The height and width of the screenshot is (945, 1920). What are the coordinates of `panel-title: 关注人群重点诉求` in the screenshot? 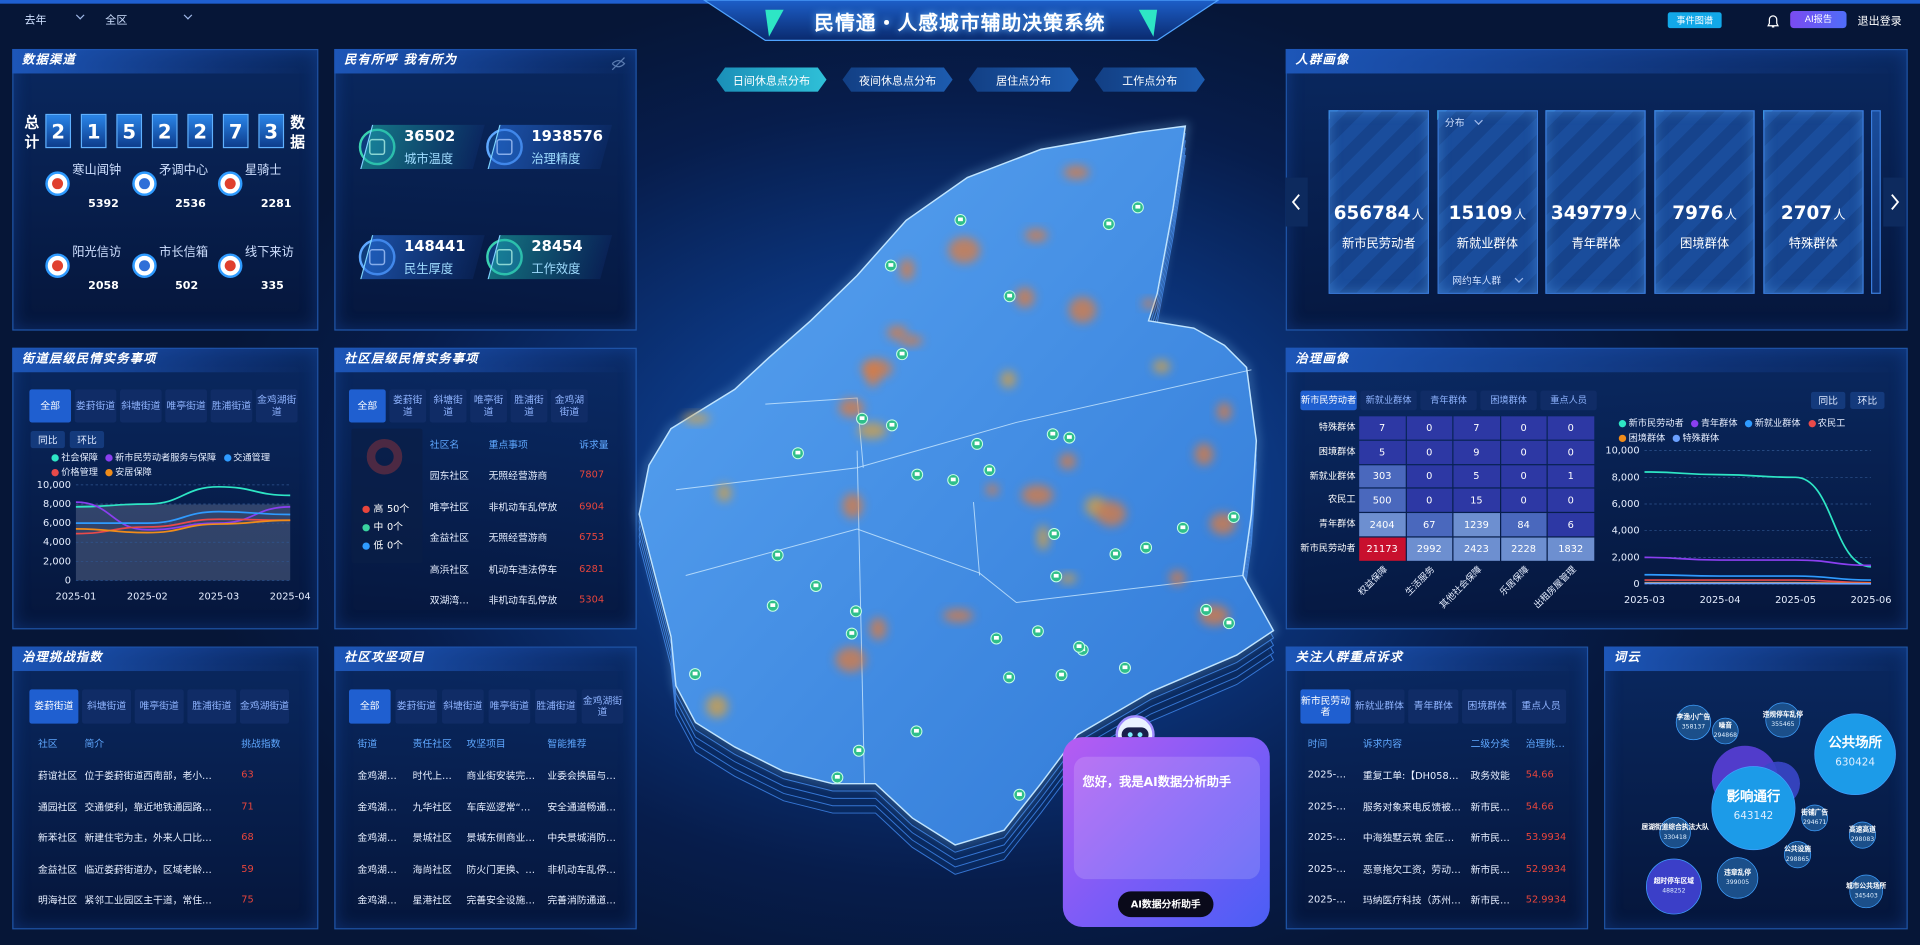 It's located at (1435, 659).